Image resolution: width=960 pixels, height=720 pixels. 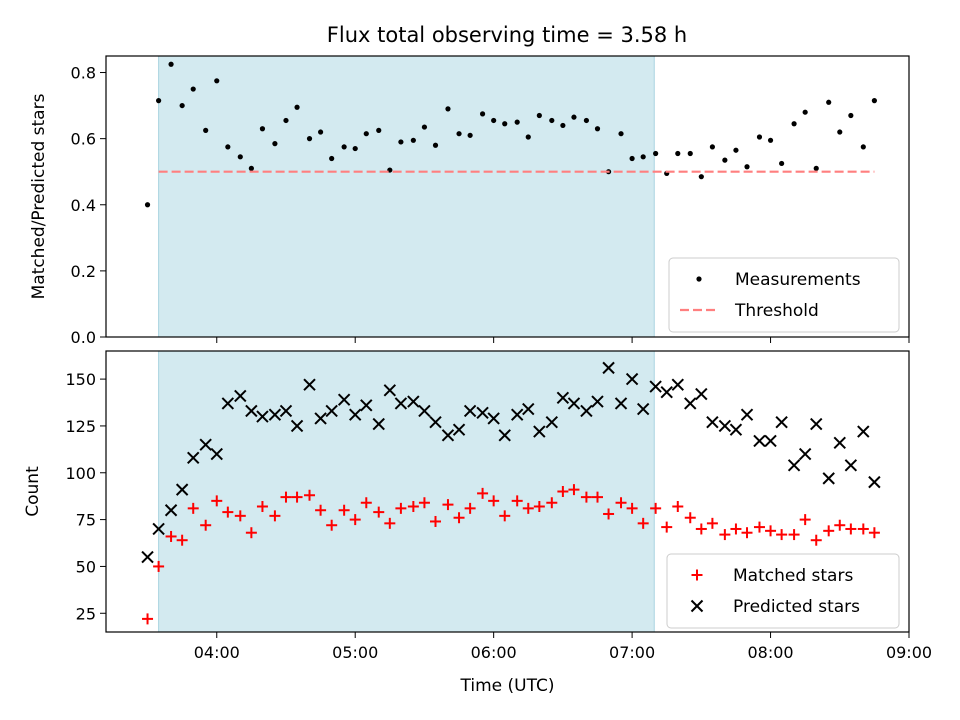 What do you see at coordinates (355, 652) in the screenshot?
I see `x-tick-label: 05:00` at bounding box center [355, 652].